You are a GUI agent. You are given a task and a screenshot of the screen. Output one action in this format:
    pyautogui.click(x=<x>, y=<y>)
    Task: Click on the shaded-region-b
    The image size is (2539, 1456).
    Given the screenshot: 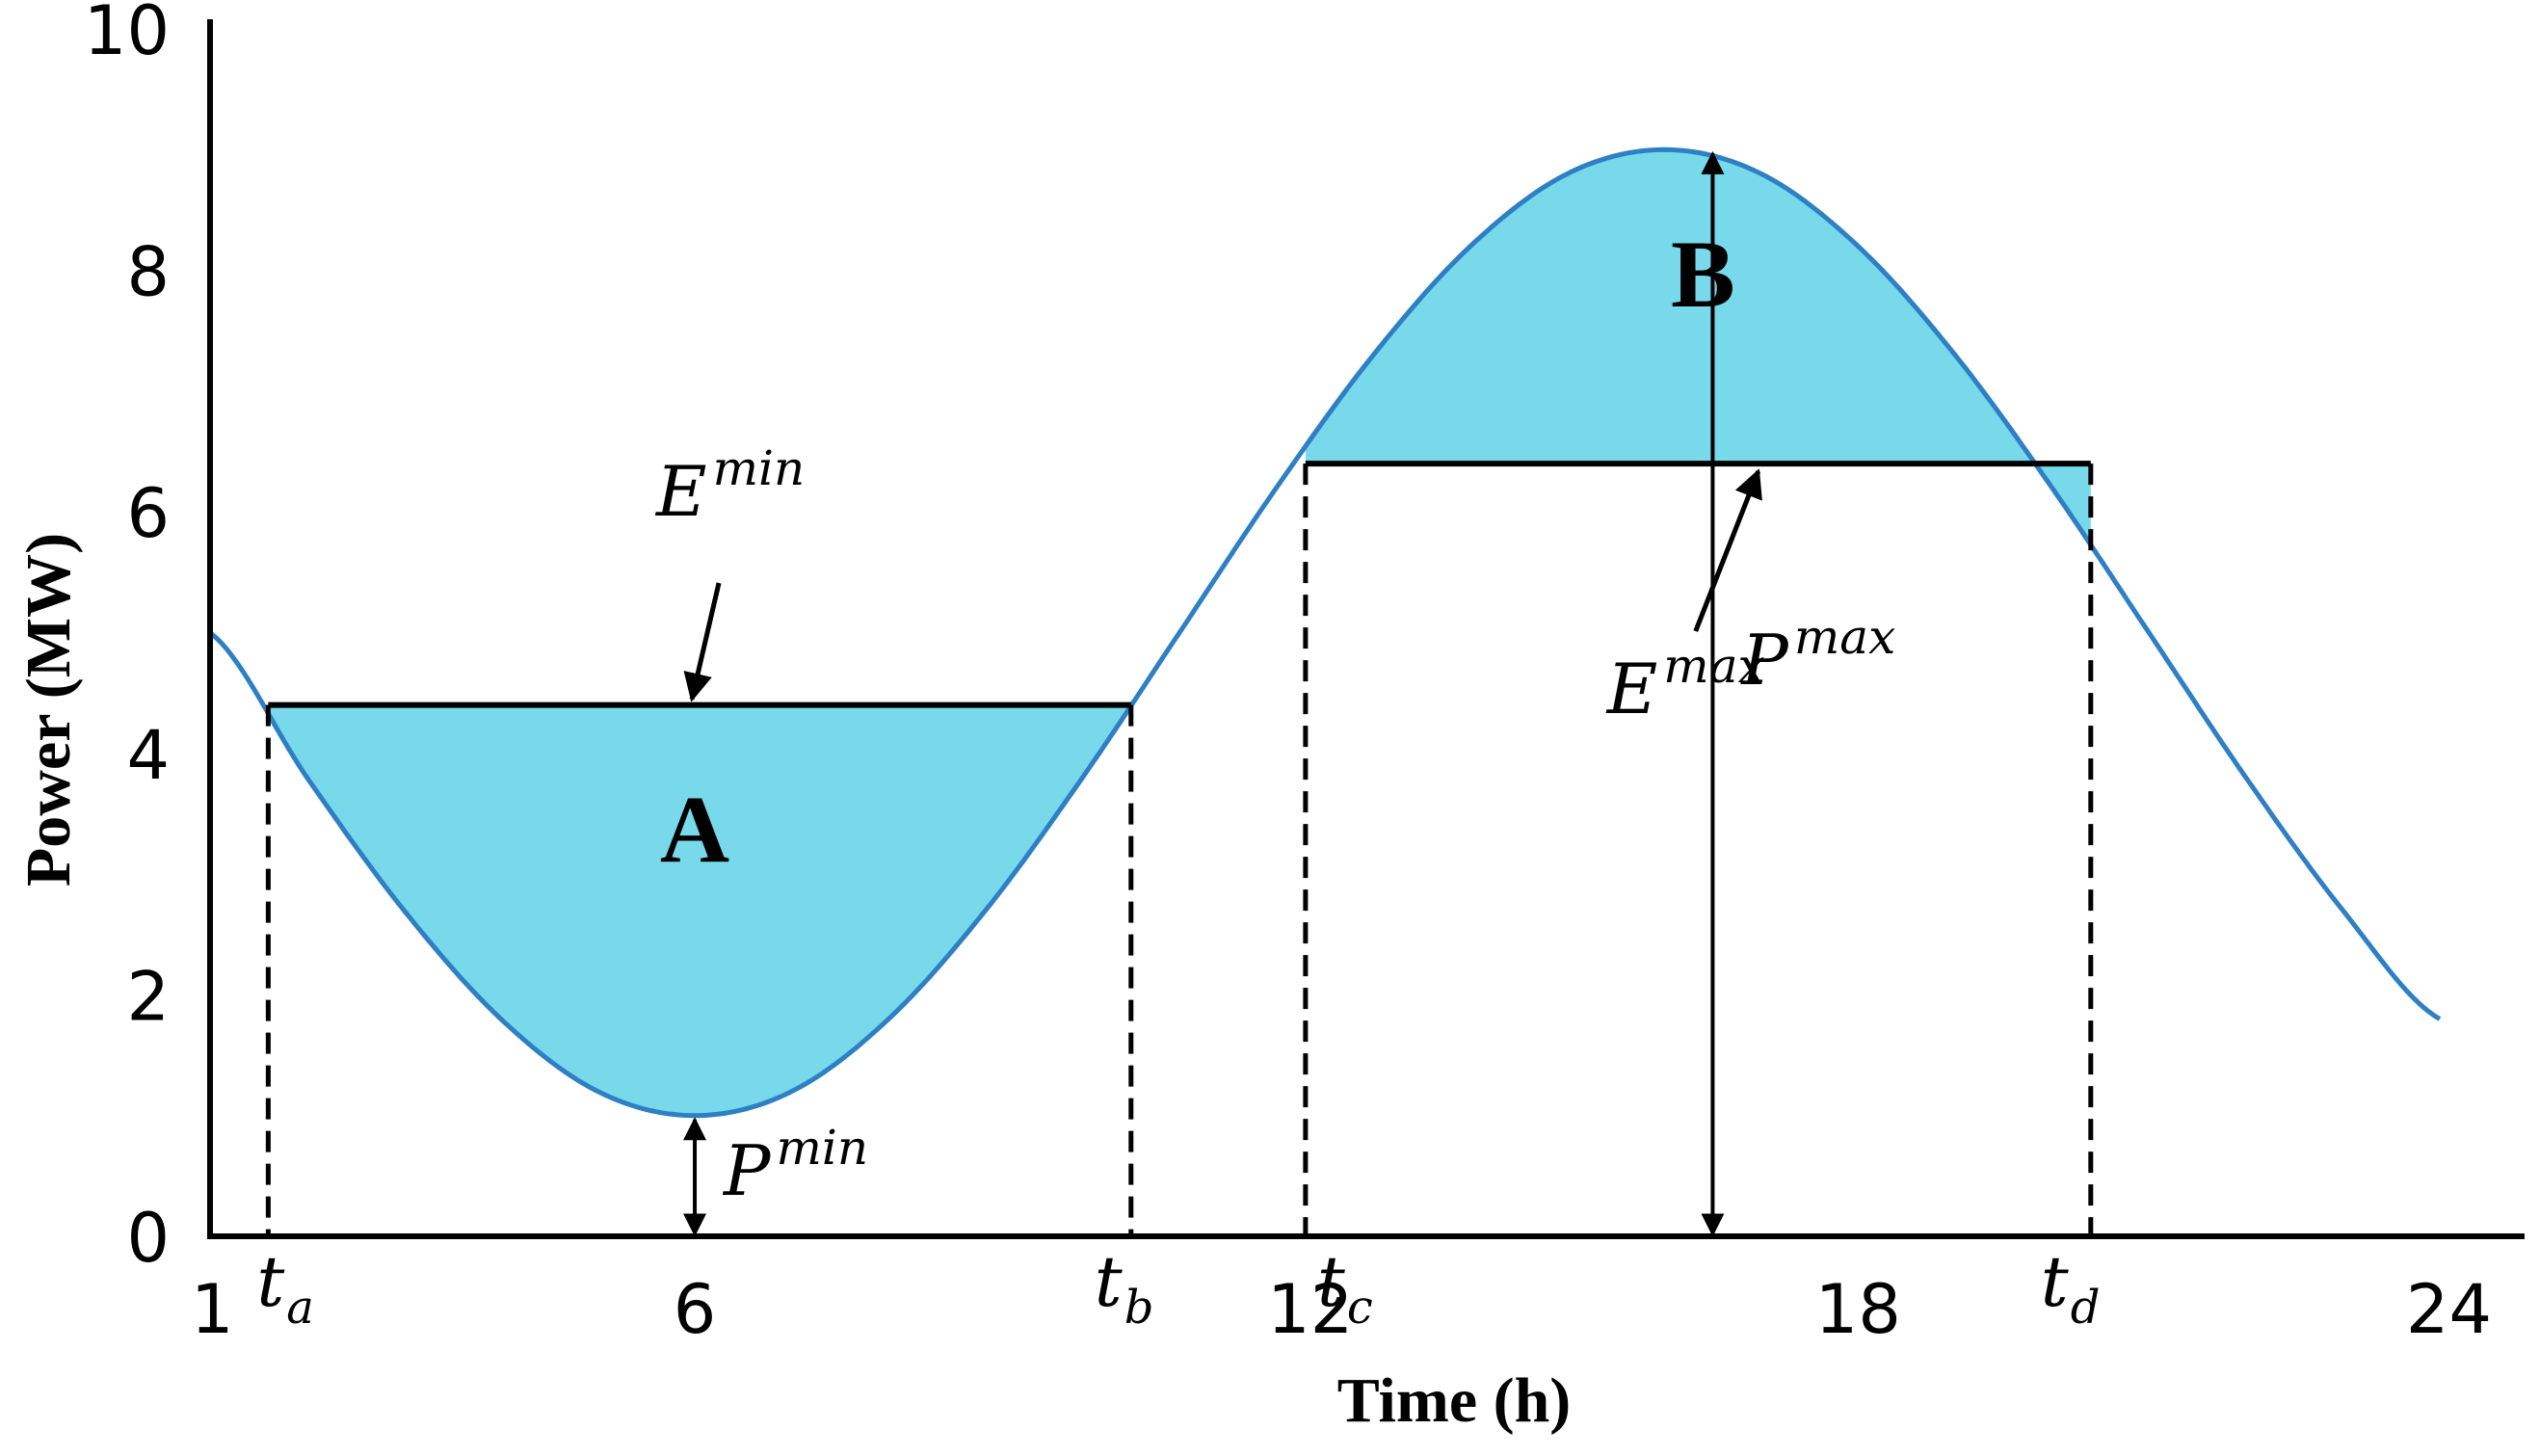 What is the action you would take?
    pyautogui.click(x=1698, y=347)
    